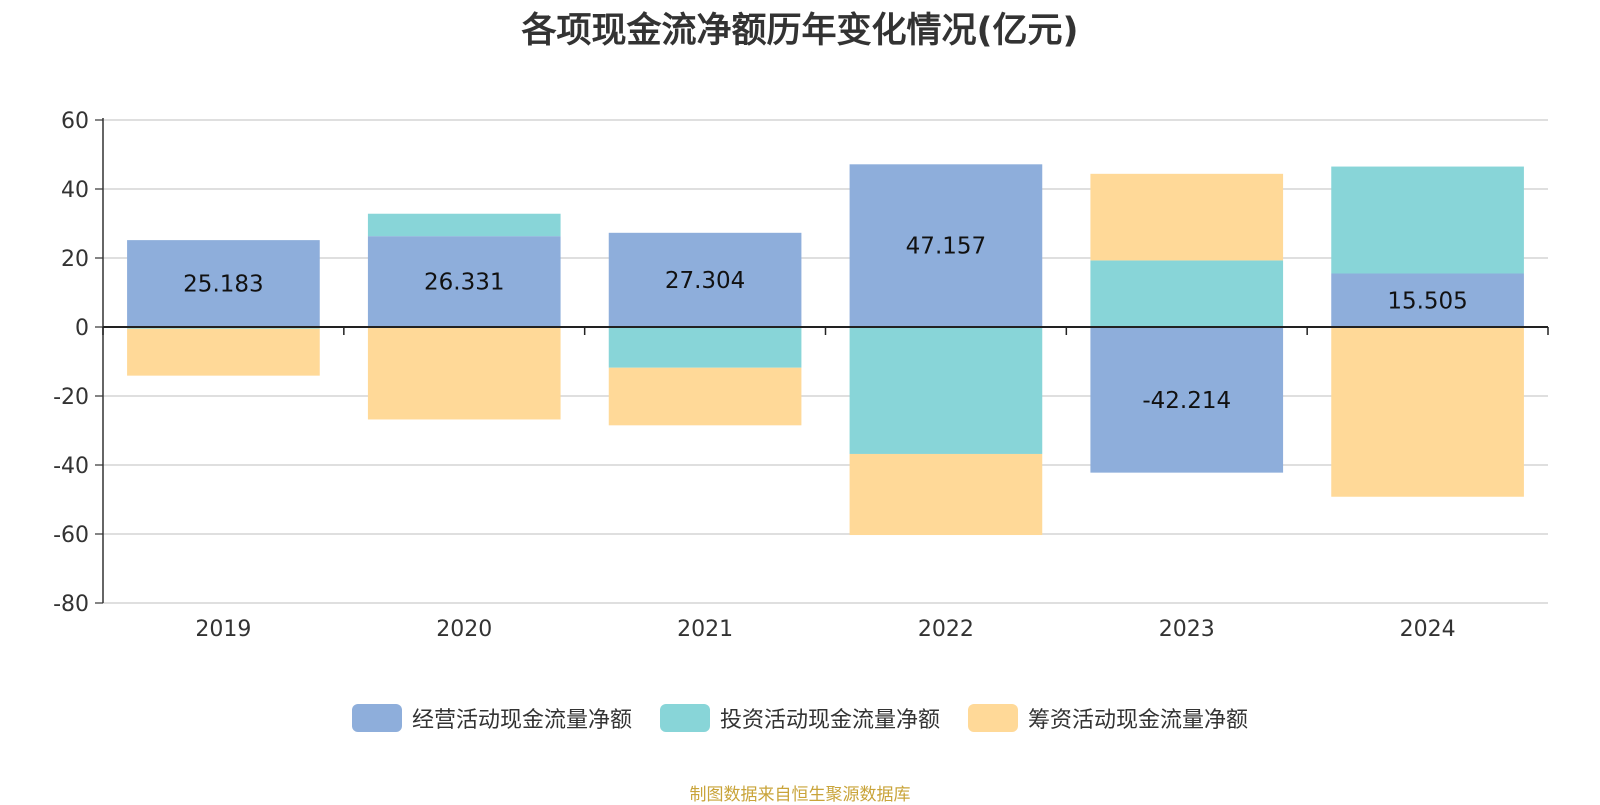 Image resolution: width=1600 pixels, height=805 pixels. I want to click on x-tick-label: 2022, so click(946, 629).